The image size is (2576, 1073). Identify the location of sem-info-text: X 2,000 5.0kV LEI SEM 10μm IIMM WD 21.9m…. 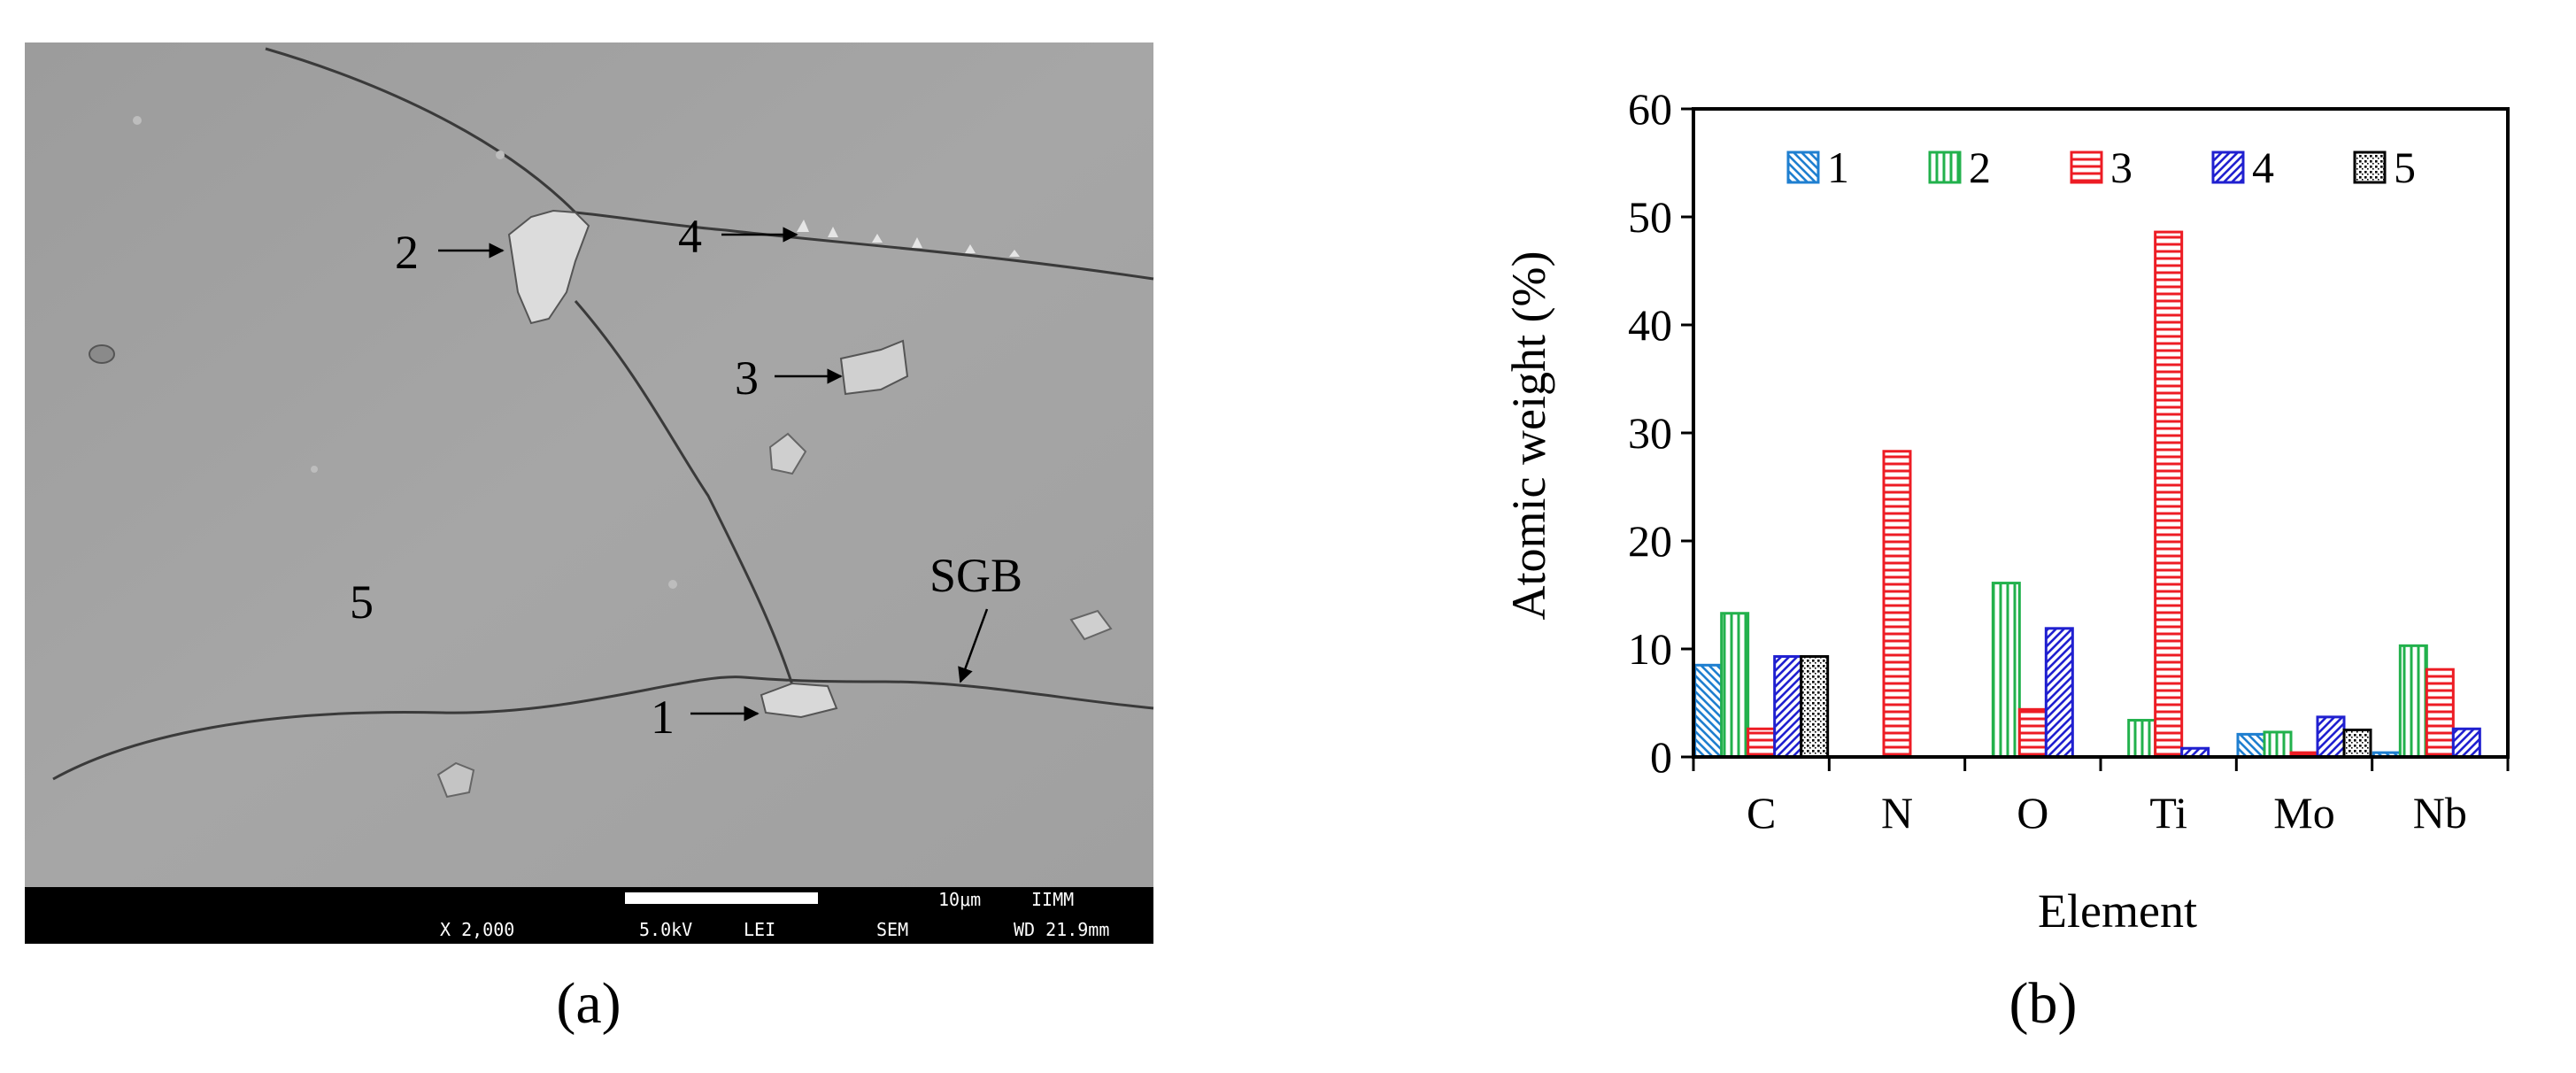
(774, 914).